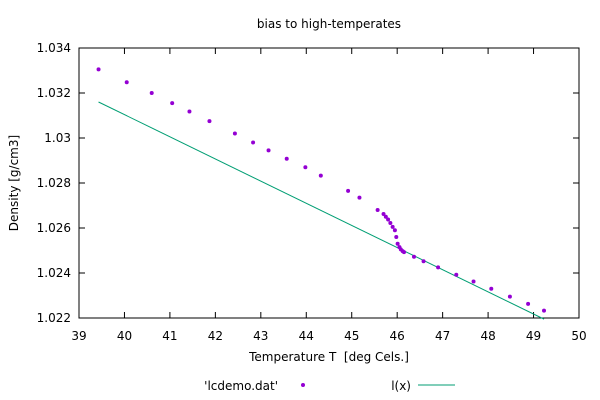 Image resolution: width=600 pixels, height=400 pixels. Describe the element at coordinates (578, 336) in the screenshot. I see `x-tick-label: 50` at that location.